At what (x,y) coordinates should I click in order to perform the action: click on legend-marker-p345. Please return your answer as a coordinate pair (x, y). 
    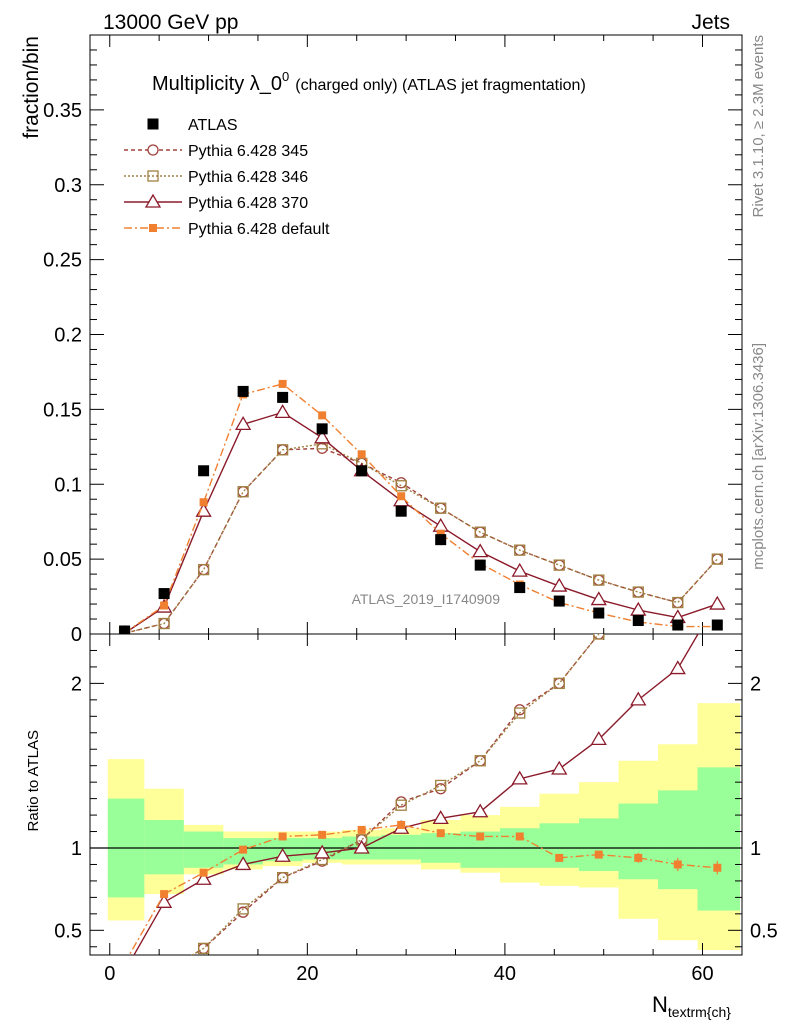
    Looking at the image, I should click on (153, 150).